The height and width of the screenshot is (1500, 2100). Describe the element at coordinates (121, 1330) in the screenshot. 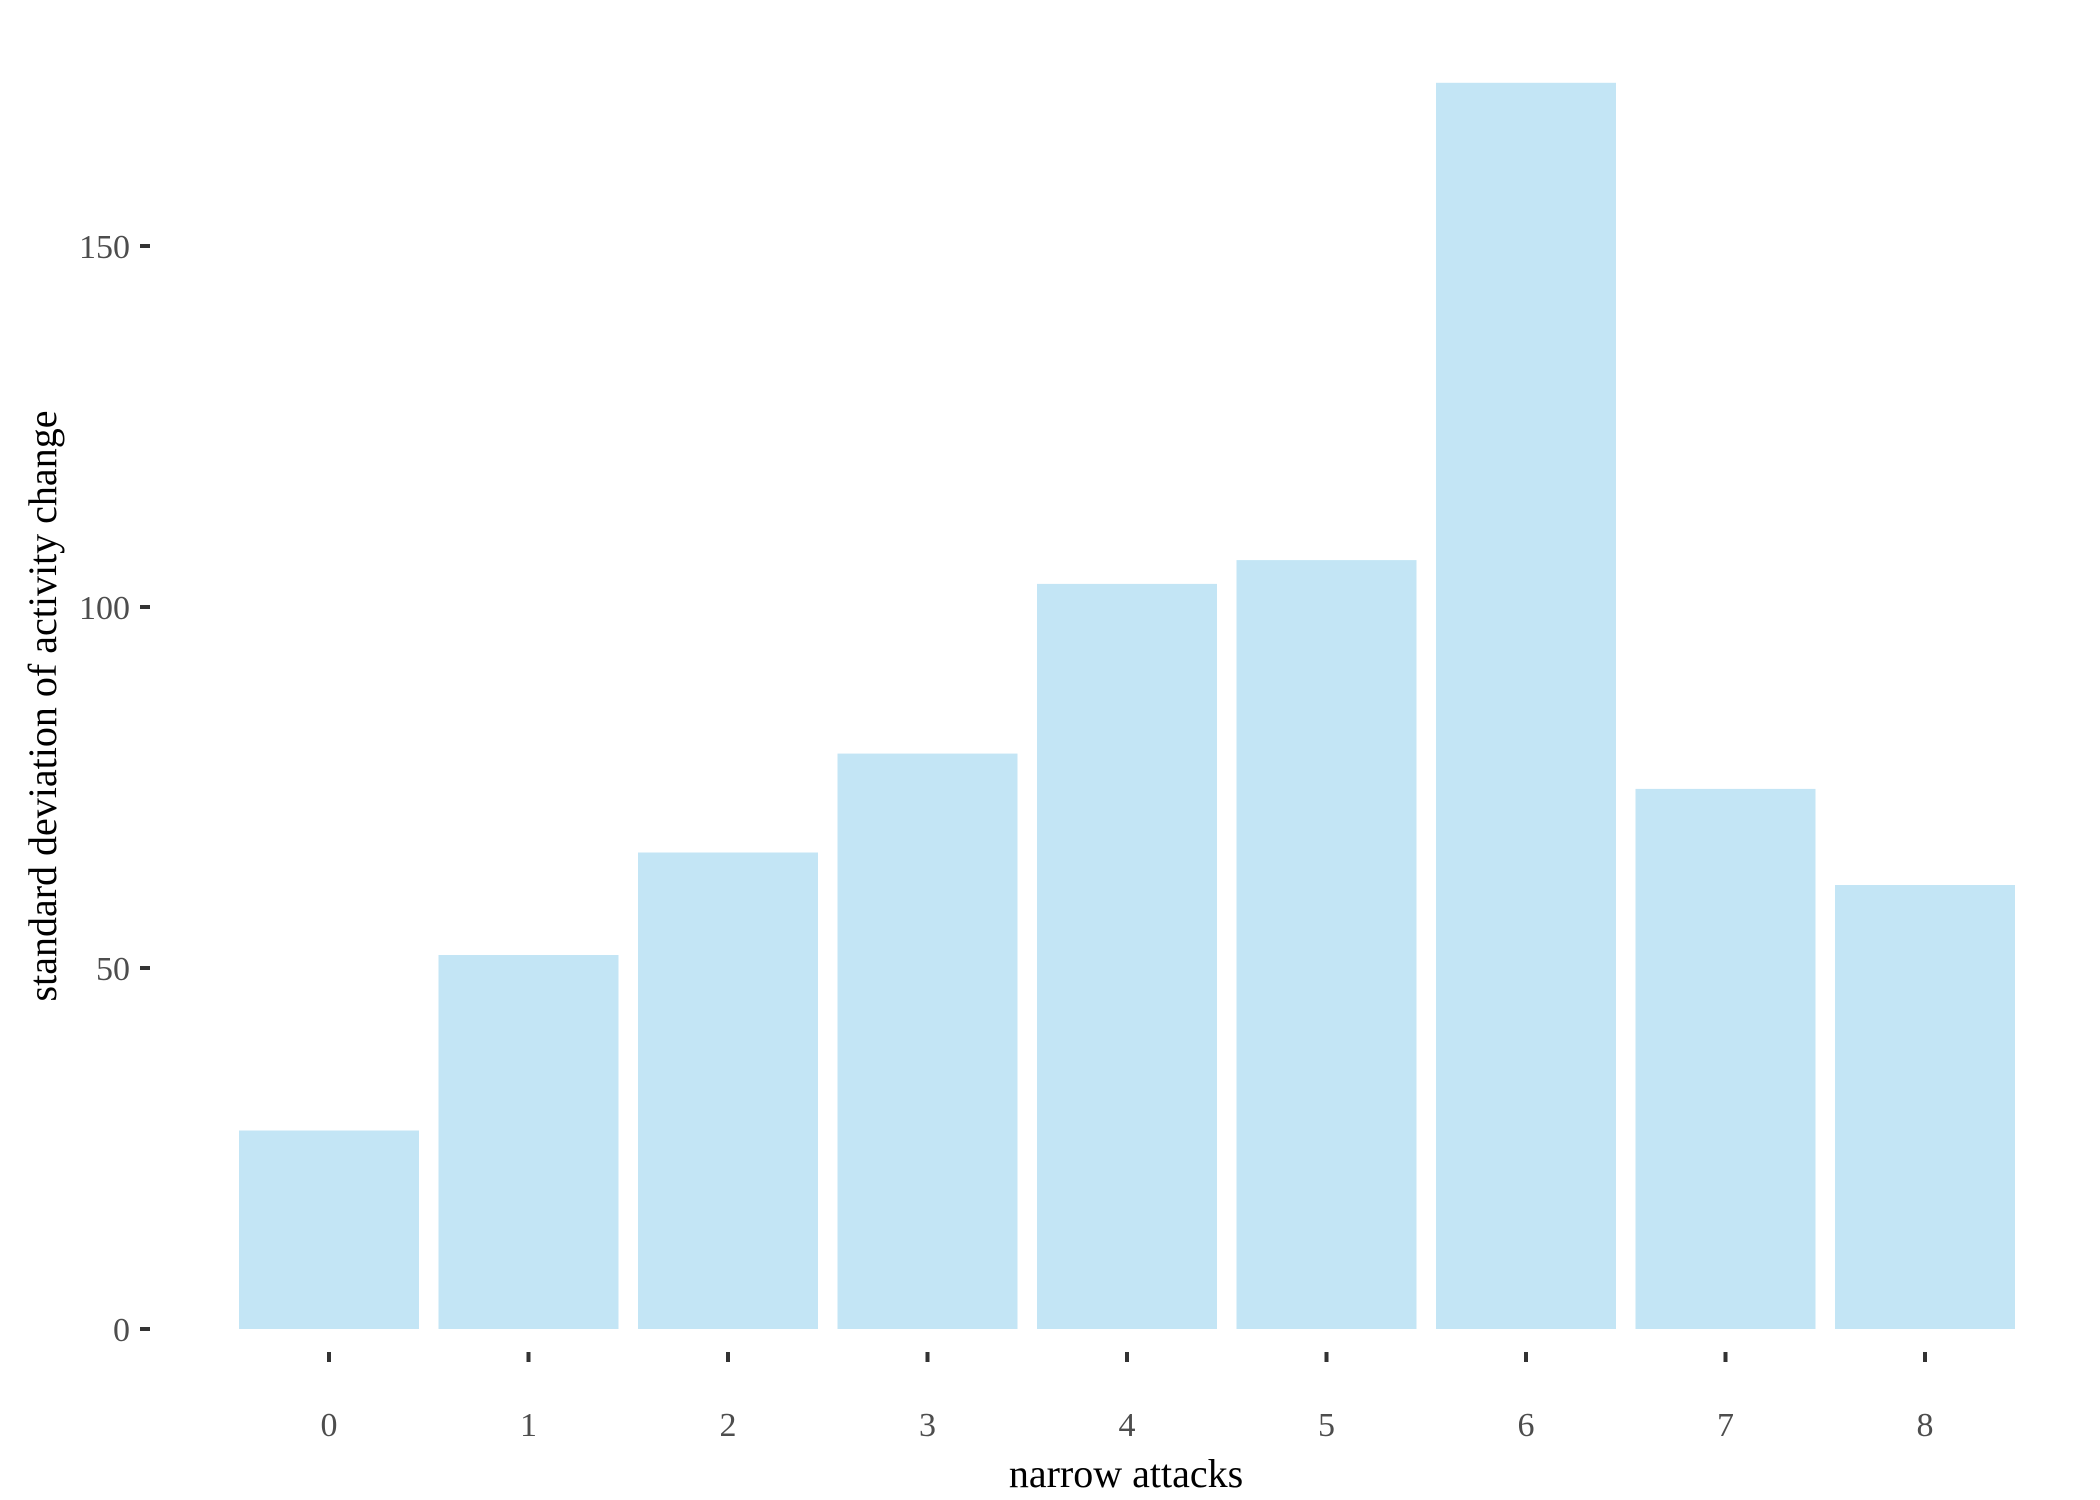

I see `y-tick-label-0: 0` at that location.